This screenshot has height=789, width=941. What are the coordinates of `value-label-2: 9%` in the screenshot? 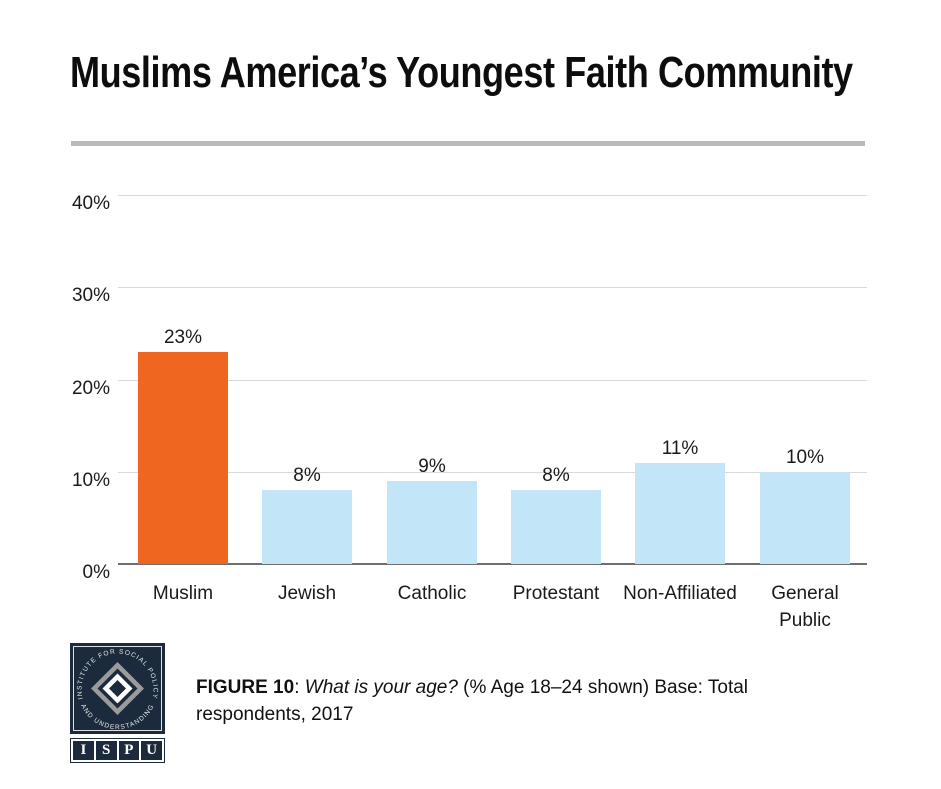 It's located at (432, 466).